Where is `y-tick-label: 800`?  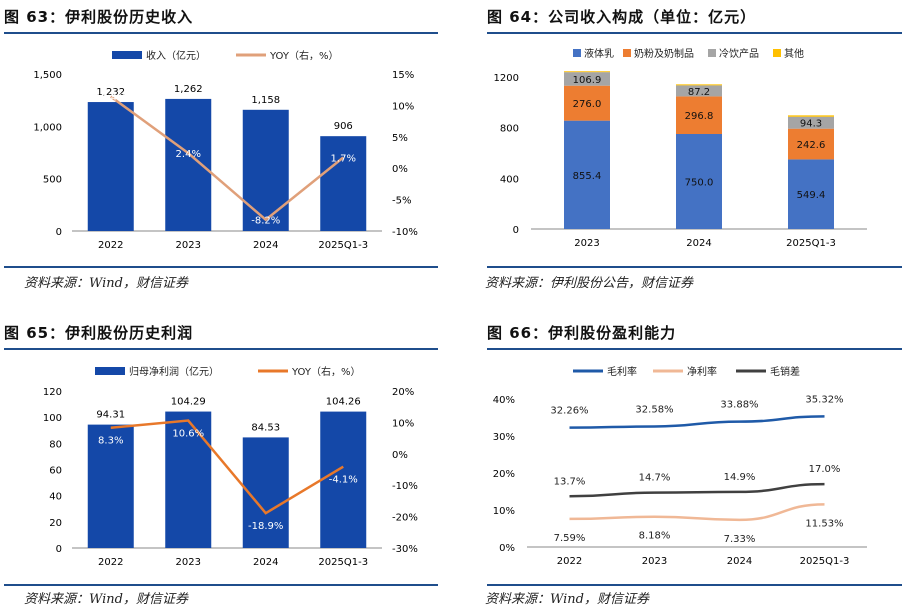 y-tick-label: 800 is located at coordinates (509, 129).